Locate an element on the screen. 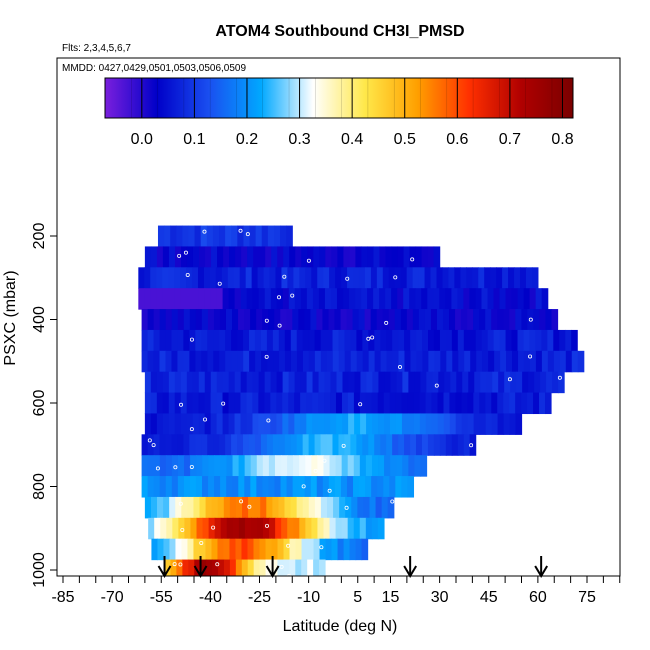 Image resolution: width=650 pixels, height=650 pixels. x-axis-label: Latitude (deg N) is located at coordinates (340, 626).